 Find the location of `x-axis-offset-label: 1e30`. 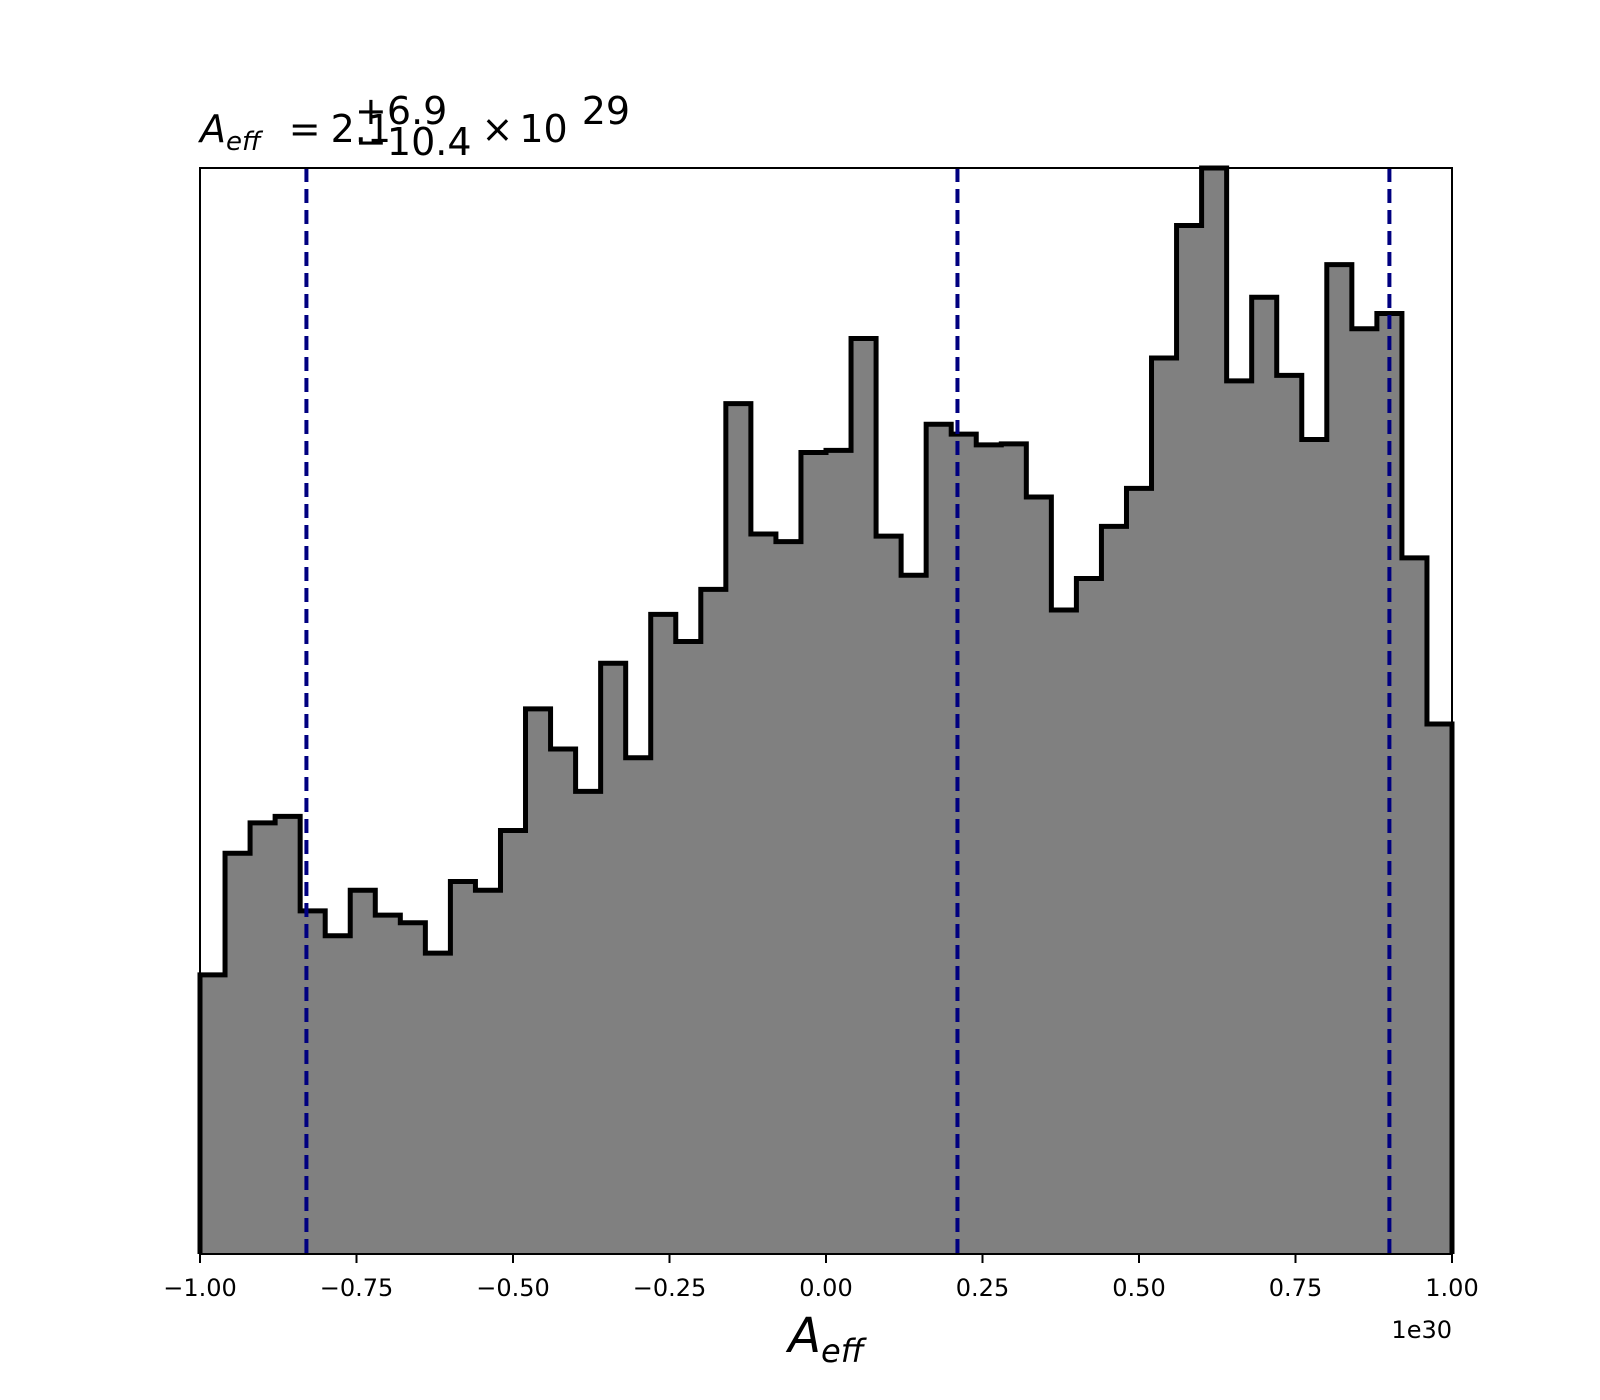

x-axis-offset-label: 1e30 is located at coordinates (1421, 1330).